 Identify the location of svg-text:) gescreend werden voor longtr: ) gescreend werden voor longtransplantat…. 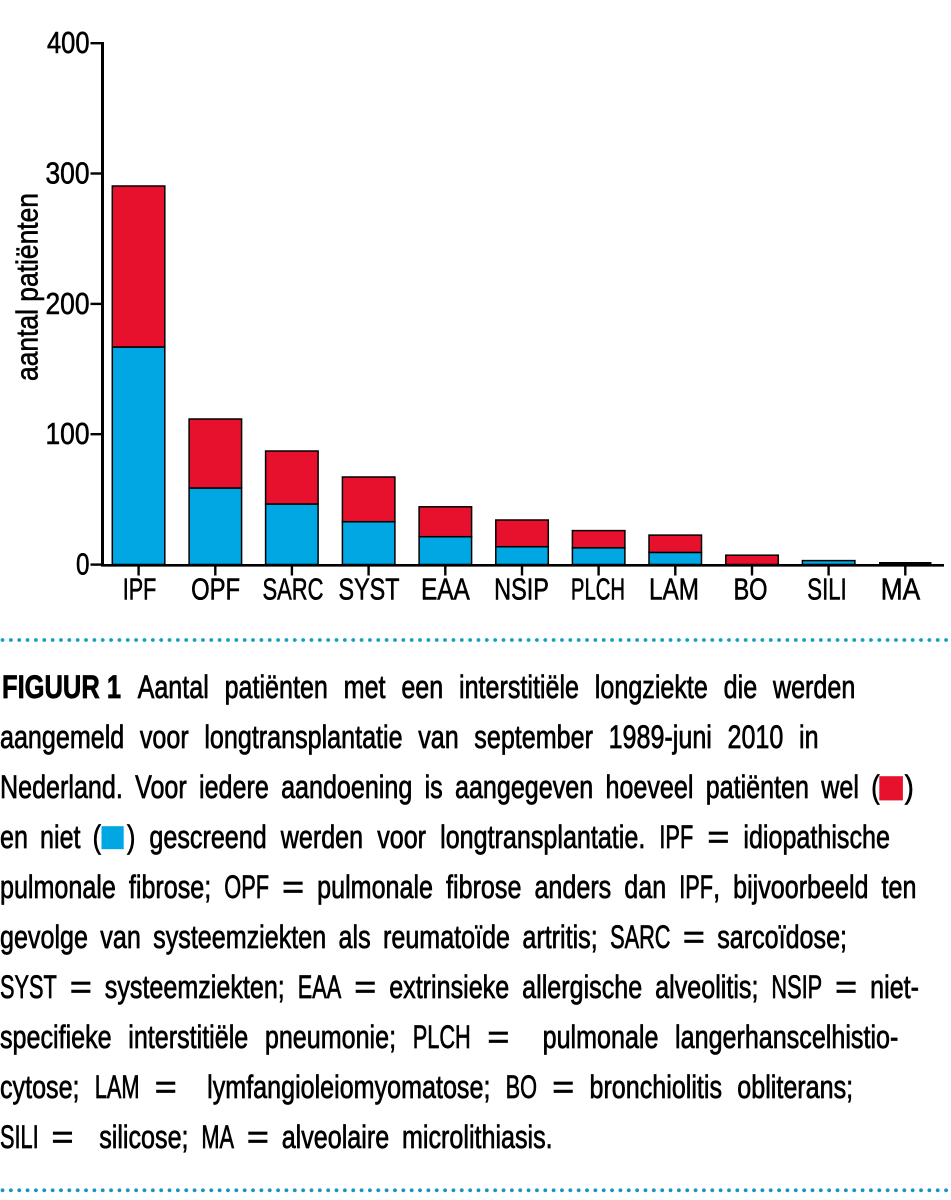
(508, 838).